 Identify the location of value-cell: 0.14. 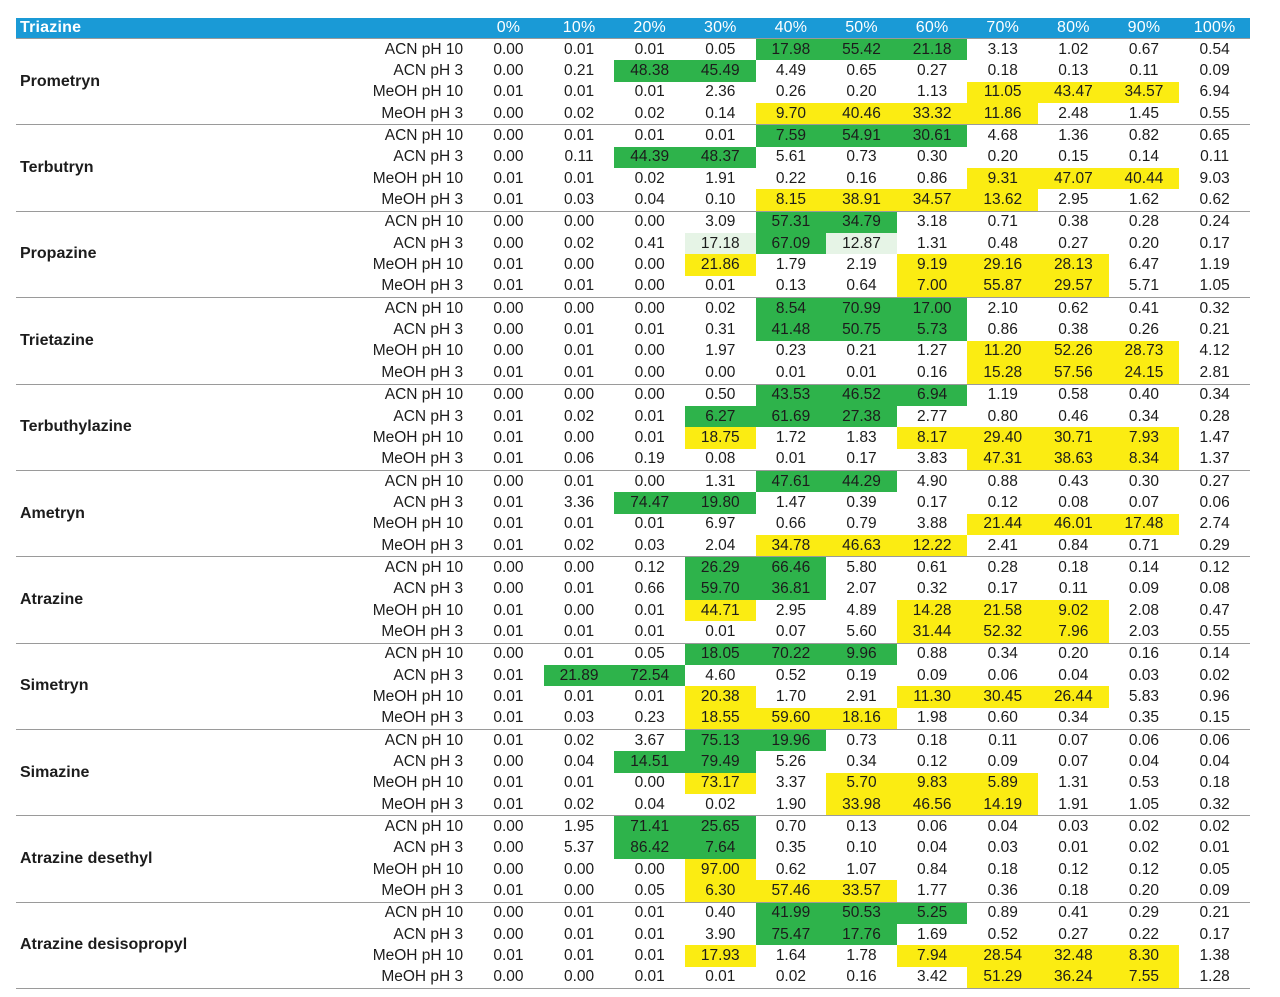
(720, 113).